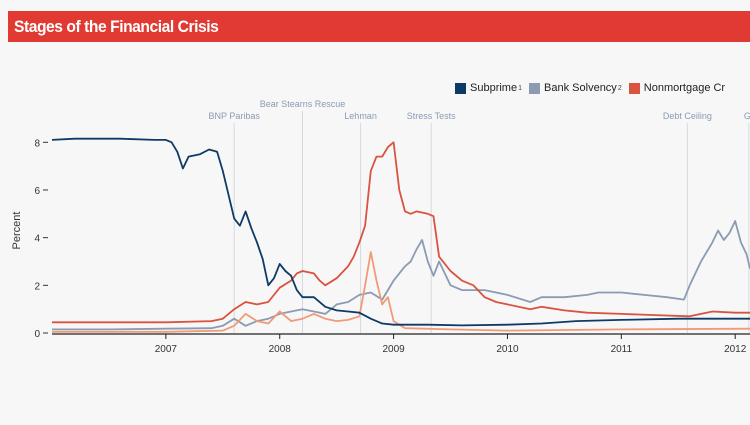 Image resolution: width=750 pixels, height=425 pixels. Describe the element at coordinates (580, 88) in the screenshot. I see `legend-label-bank-solvency: Bank Solvency` at that location.